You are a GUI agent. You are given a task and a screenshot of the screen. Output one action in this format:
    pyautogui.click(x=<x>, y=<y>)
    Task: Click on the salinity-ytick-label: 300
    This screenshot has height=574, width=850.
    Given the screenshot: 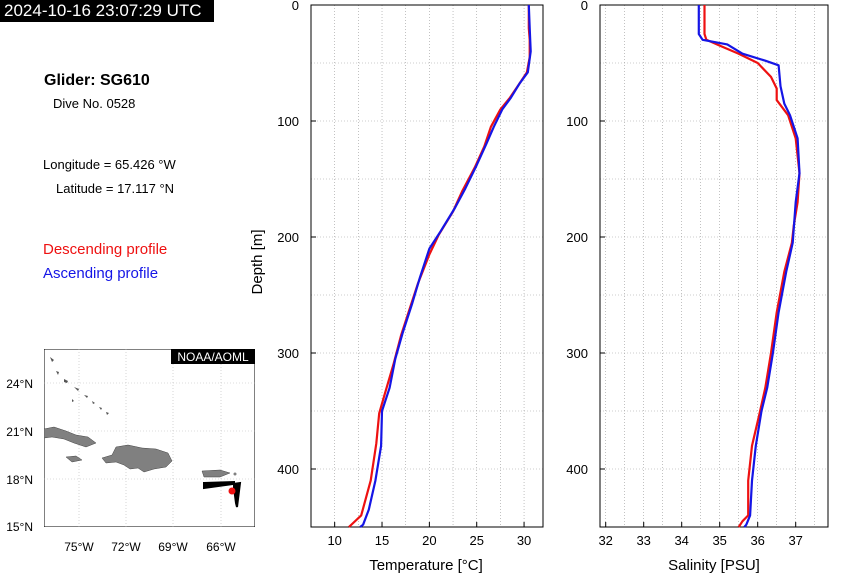 What is the action you would take?
    pyautogui.click(x=577, y=353)
    